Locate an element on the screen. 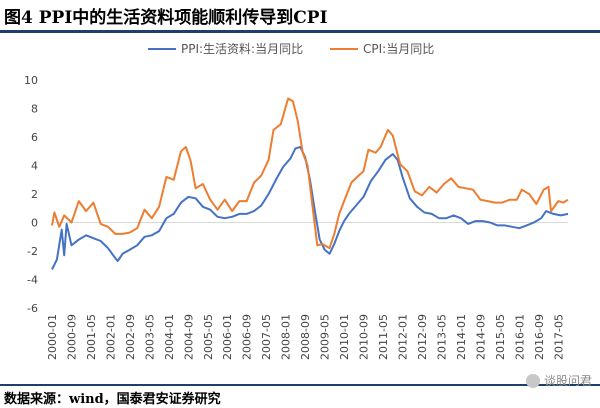  watermark: 谈股问君 is located at coordinates (558, 380).